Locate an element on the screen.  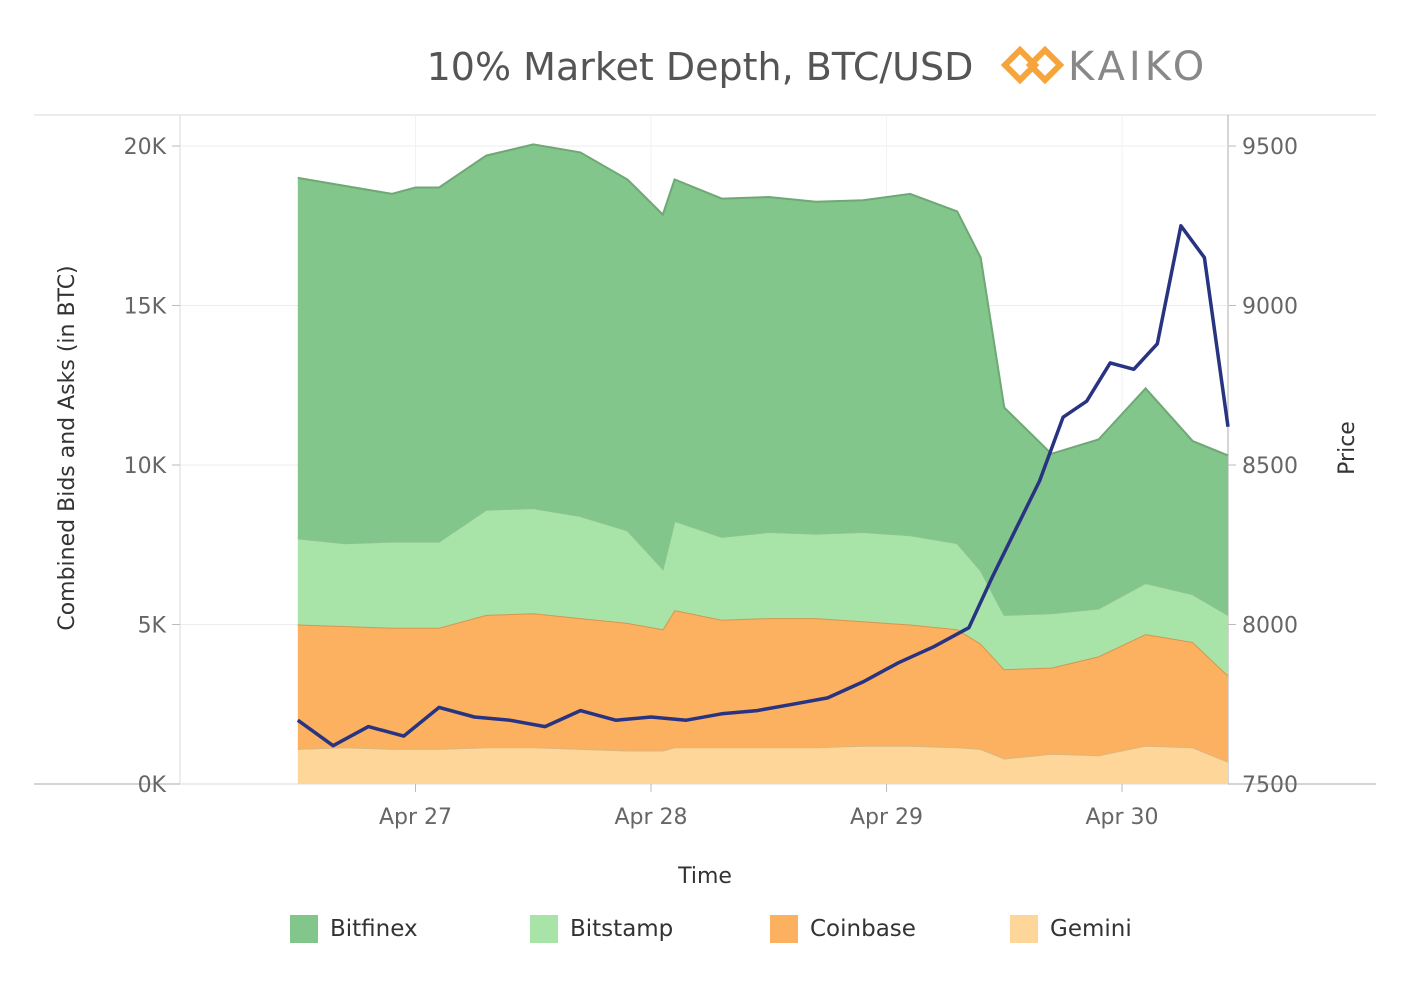
x-tick-label: Apr 30 is located at coordinates (1121, 817).